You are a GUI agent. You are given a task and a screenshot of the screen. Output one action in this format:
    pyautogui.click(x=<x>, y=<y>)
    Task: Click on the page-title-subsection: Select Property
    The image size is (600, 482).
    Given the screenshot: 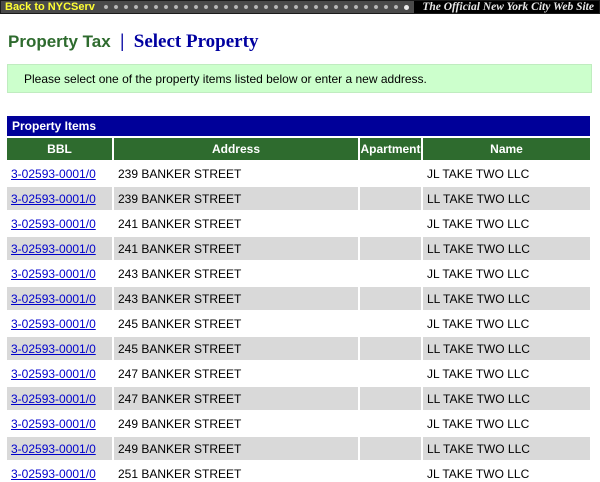 What is the action you would take?
    pyautogui.click(x=196, y=41)
    